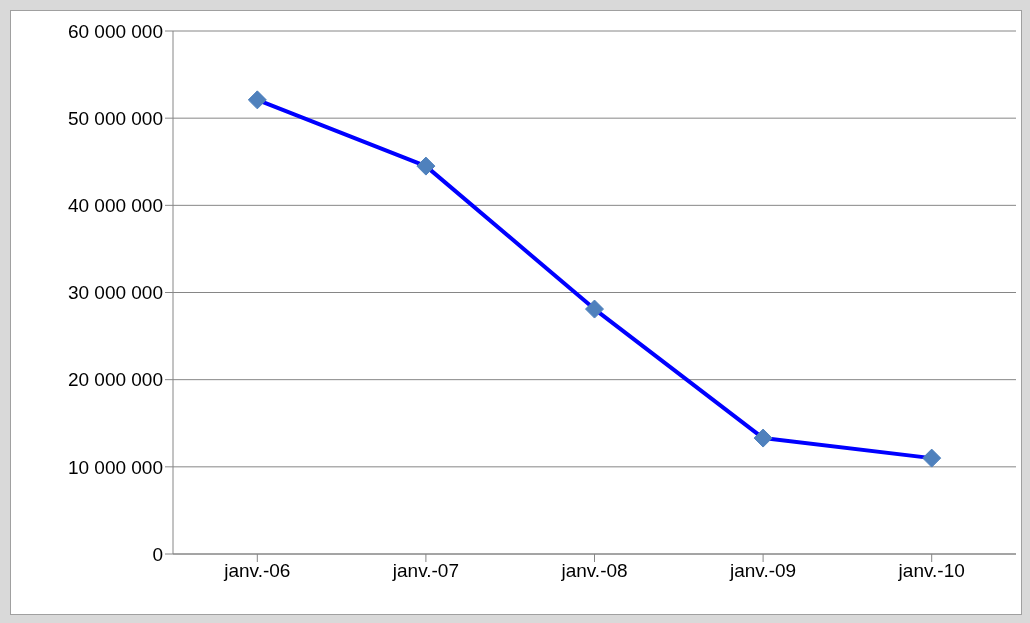  What do you see at coordinates (115, 467) in the screenshot?
I see `y-tick-label: 10 000 000` at bounding box center [115, 467].